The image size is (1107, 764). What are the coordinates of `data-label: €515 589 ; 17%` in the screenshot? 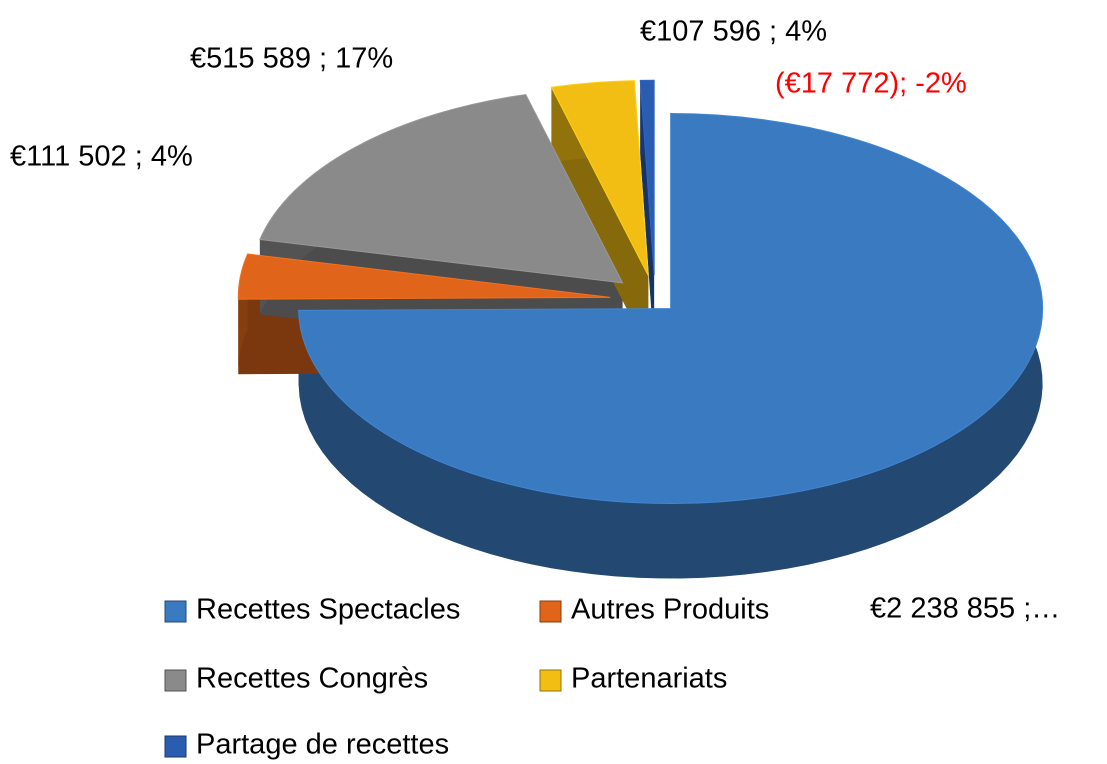 It's located at (291, 59).